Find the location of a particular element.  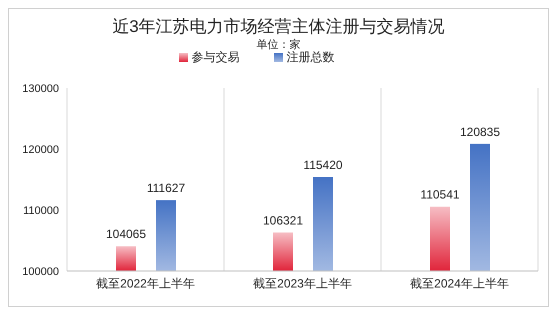

data-label: 106321 is located at coordinates (283, 220).